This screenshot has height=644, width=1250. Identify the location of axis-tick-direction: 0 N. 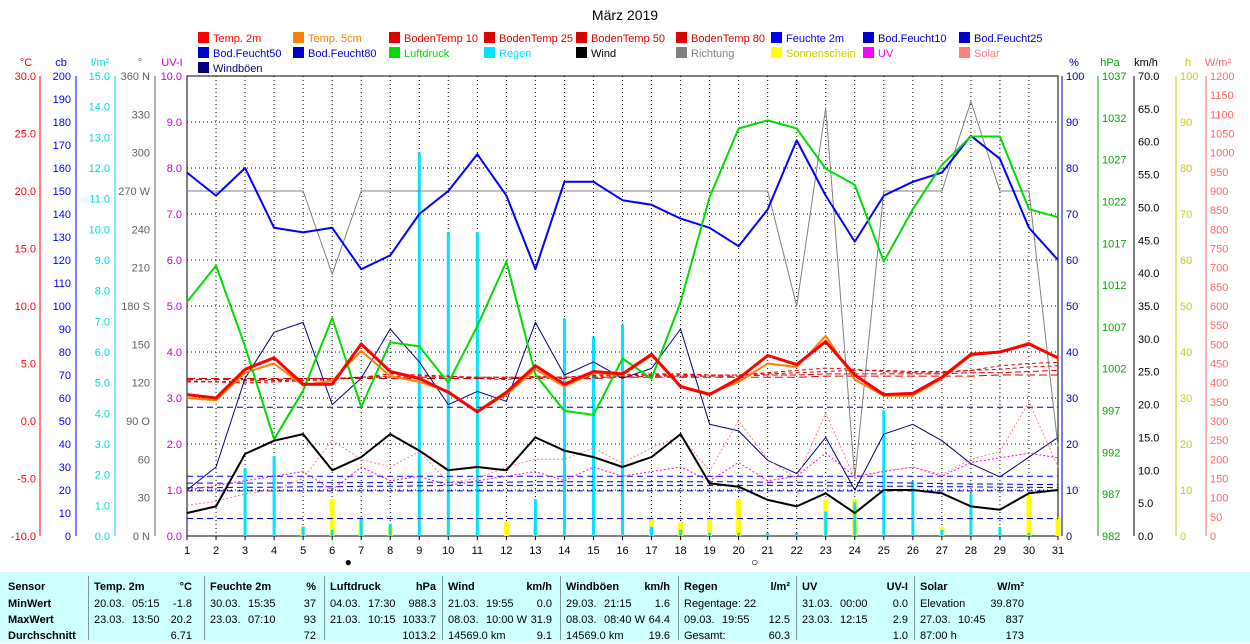
(141, 537).